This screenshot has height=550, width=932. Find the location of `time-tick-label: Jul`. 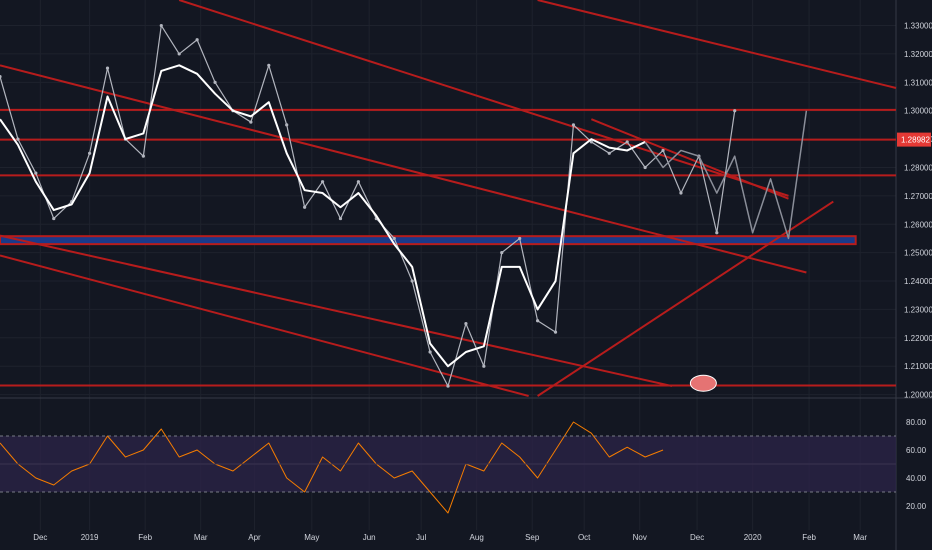

time-tick-label: Jul is located at coordinates (421, 537).